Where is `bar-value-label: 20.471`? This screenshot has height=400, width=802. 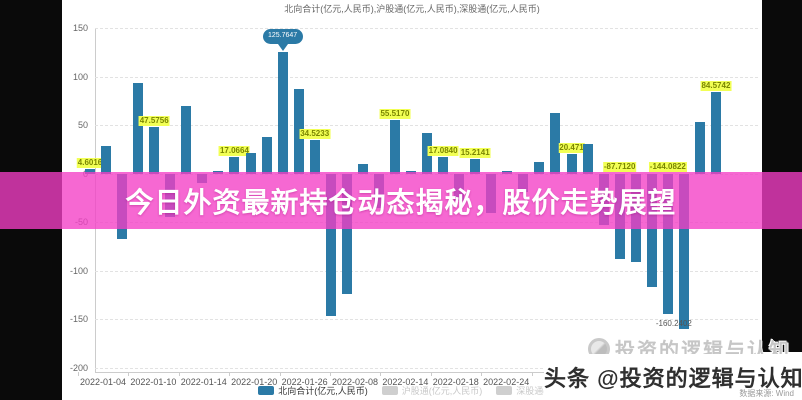
bar-value-label: 20.471 is located at coordinates (571, 147).